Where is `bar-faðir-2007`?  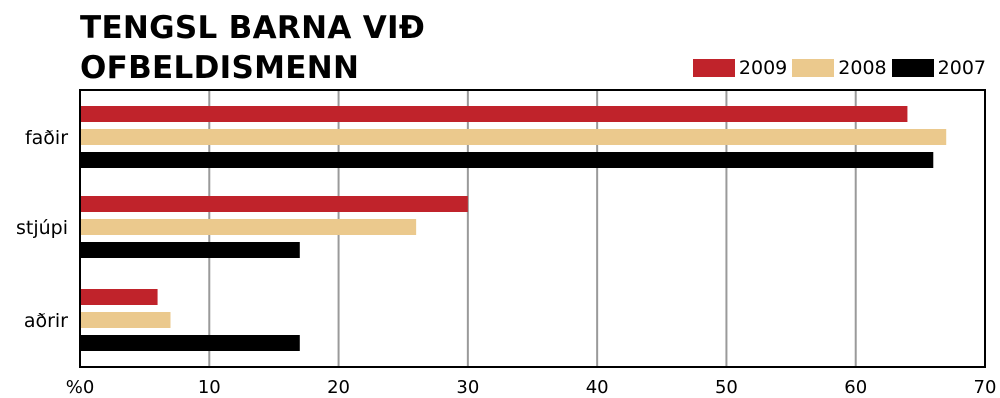
bar-faðir-2007 is located at coordinates (507, 160).